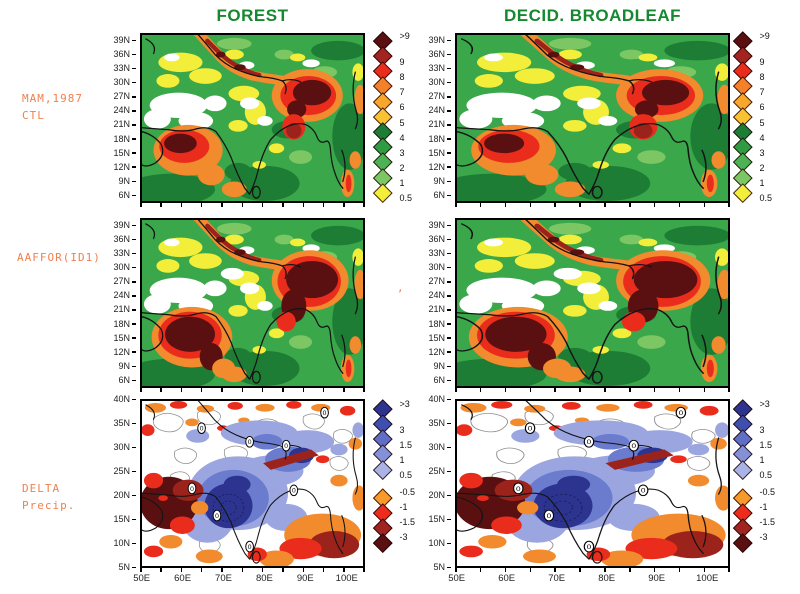 The image size is (800, 594). Describe the element at coordinates (402, 429) in the screenshot. I see `legend-level-label: 3` at that location.